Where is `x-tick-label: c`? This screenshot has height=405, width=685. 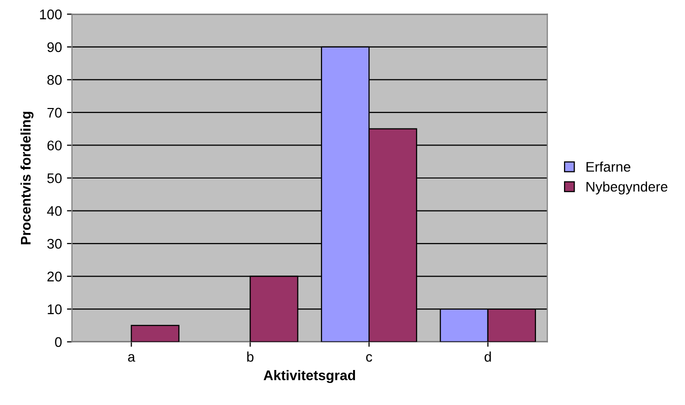
x-tick-label: c is located at coordinates (369, 358).